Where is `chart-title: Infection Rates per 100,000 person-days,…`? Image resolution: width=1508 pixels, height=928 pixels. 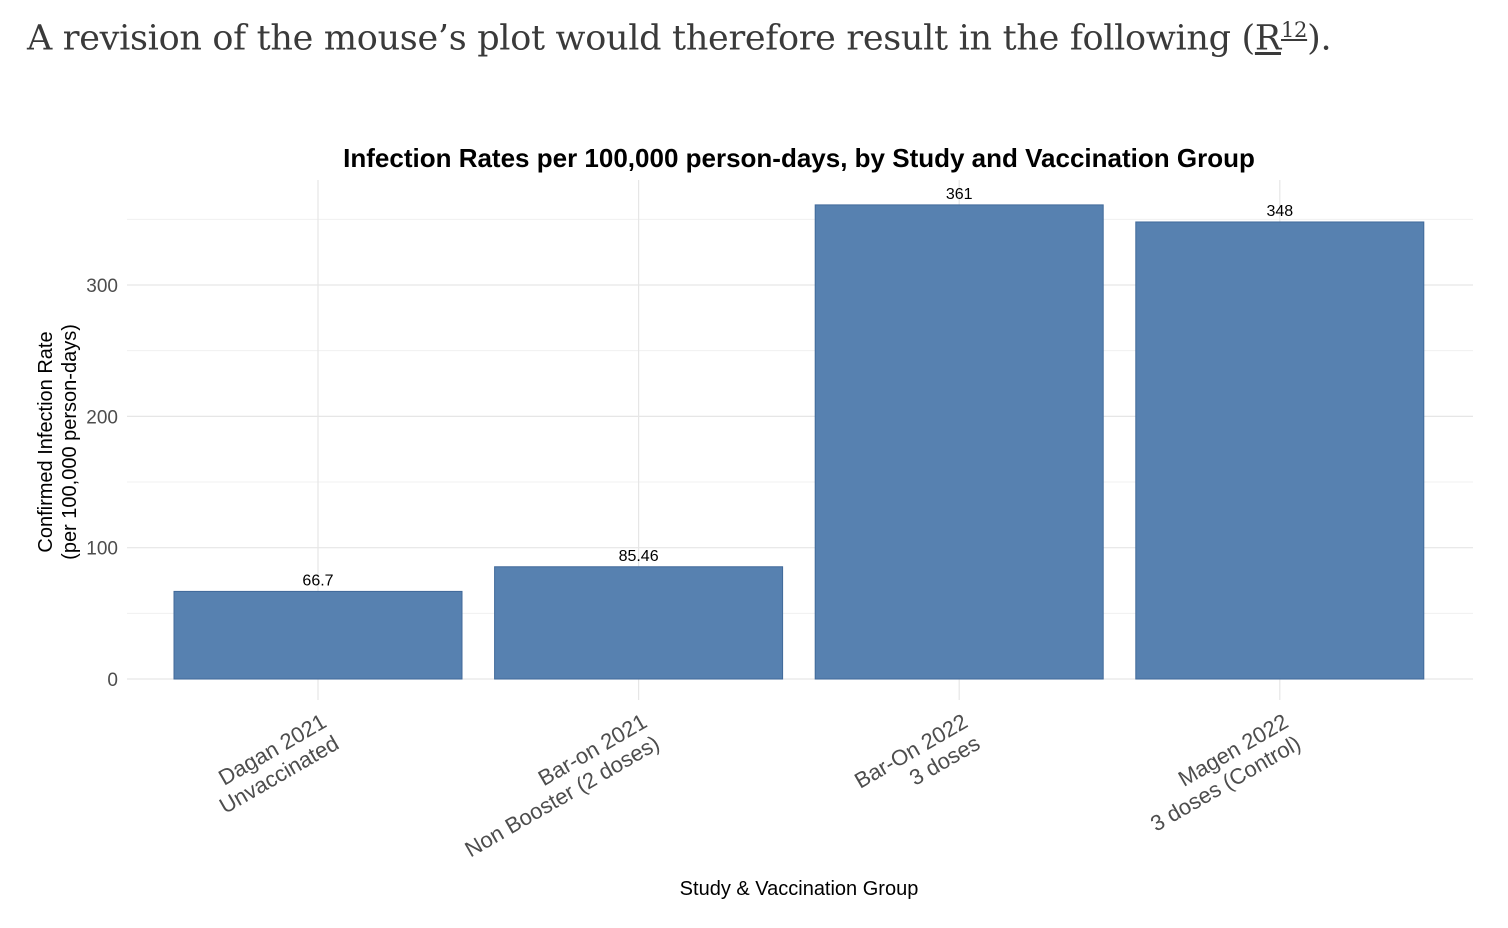 chart-title: Infection Rates per 100,000 person-days,… is located at coordinates (799, 158).